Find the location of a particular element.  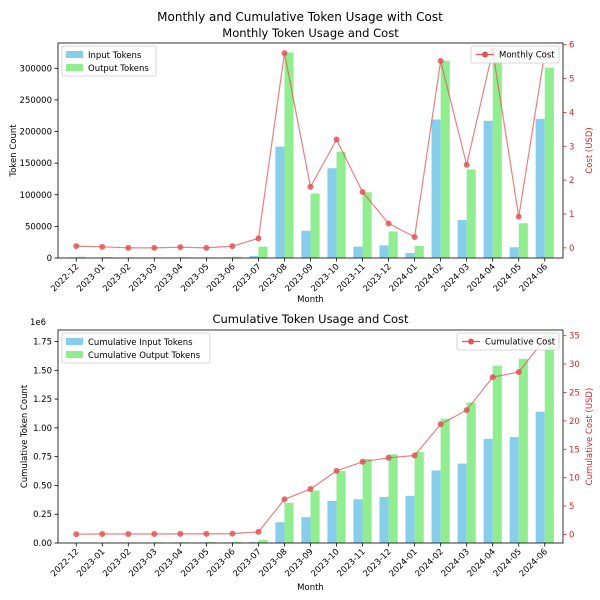

chart1-legend-swatch is located at coordinates (74, 54).